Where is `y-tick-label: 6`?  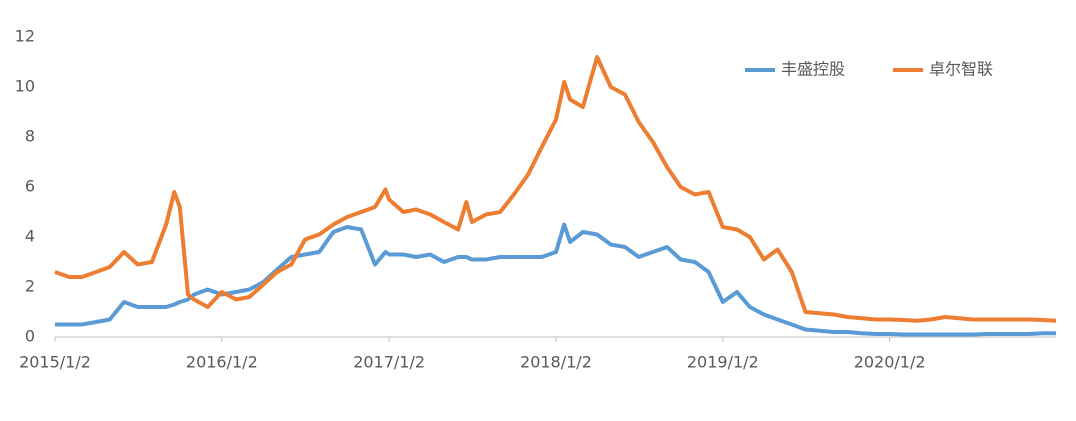 y-tick-label: 6 is located at coordinates (30, 186).